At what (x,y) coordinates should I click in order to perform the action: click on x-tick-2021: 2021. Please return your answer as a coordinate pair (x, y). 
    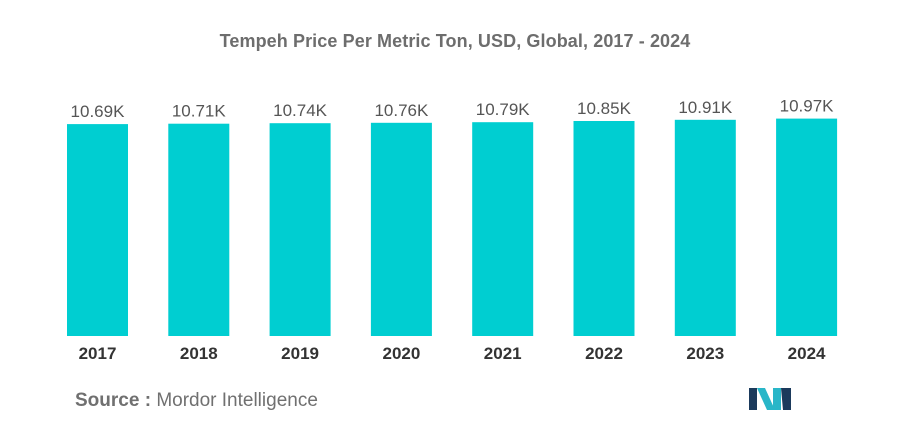
    Looking at the image, I should click on (503, 353).